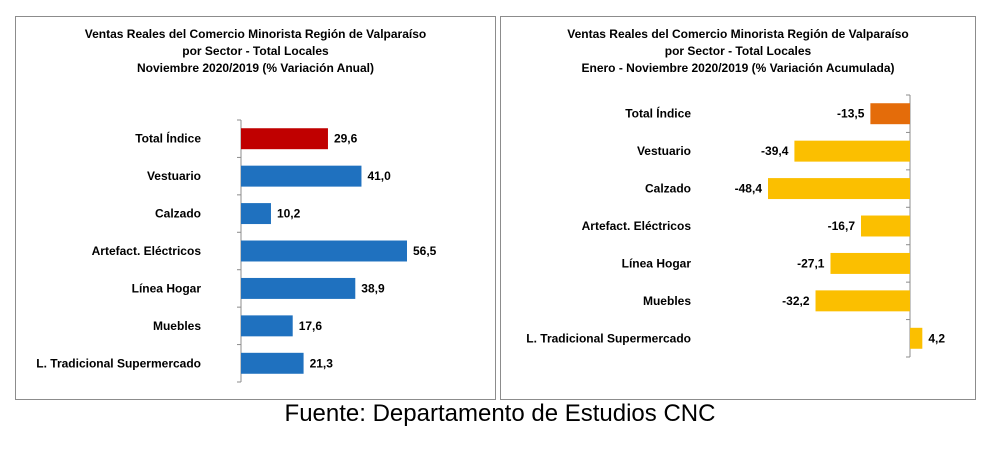  Describe the element at coordinates (500, 413) in the screenshot. I see `source-note: Fuente: Departamento de Estudios CNC` at that location.